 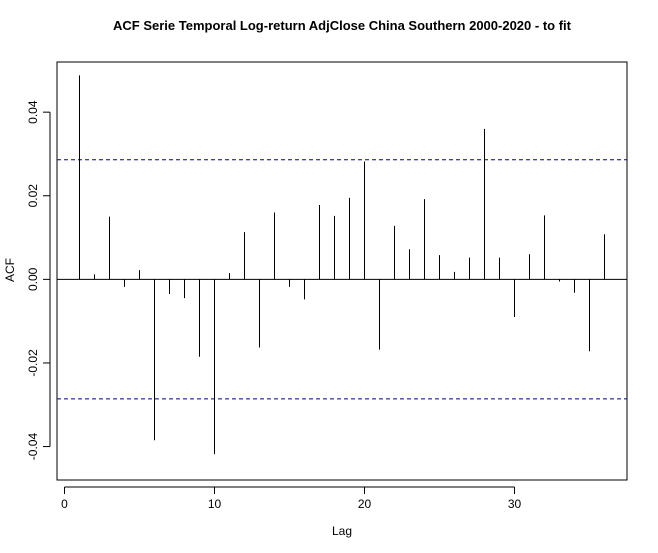 I want to click on y-axis-label: ACF, so click(x=10, y=270).